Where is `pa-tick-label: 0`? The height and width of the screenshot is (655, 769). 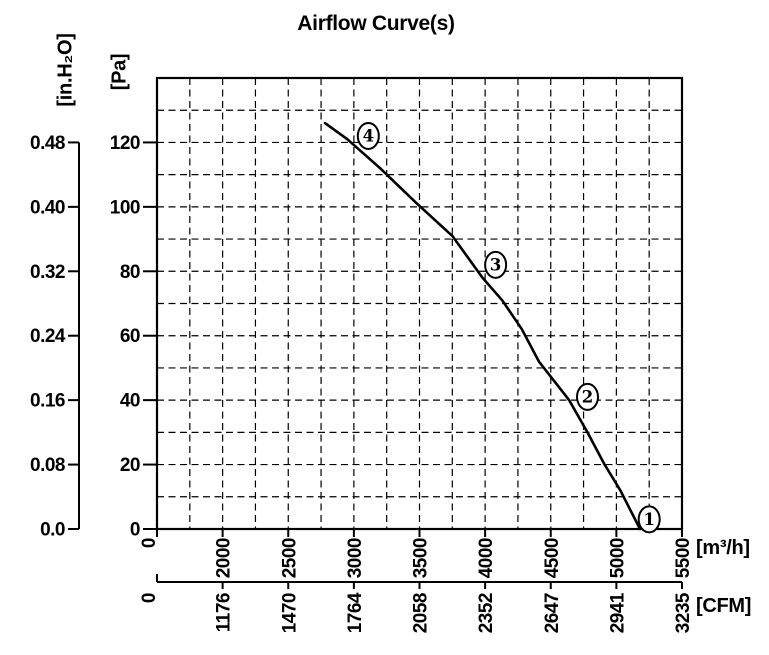
pa-tick-label: 0 is located at coordinates (135, 530).